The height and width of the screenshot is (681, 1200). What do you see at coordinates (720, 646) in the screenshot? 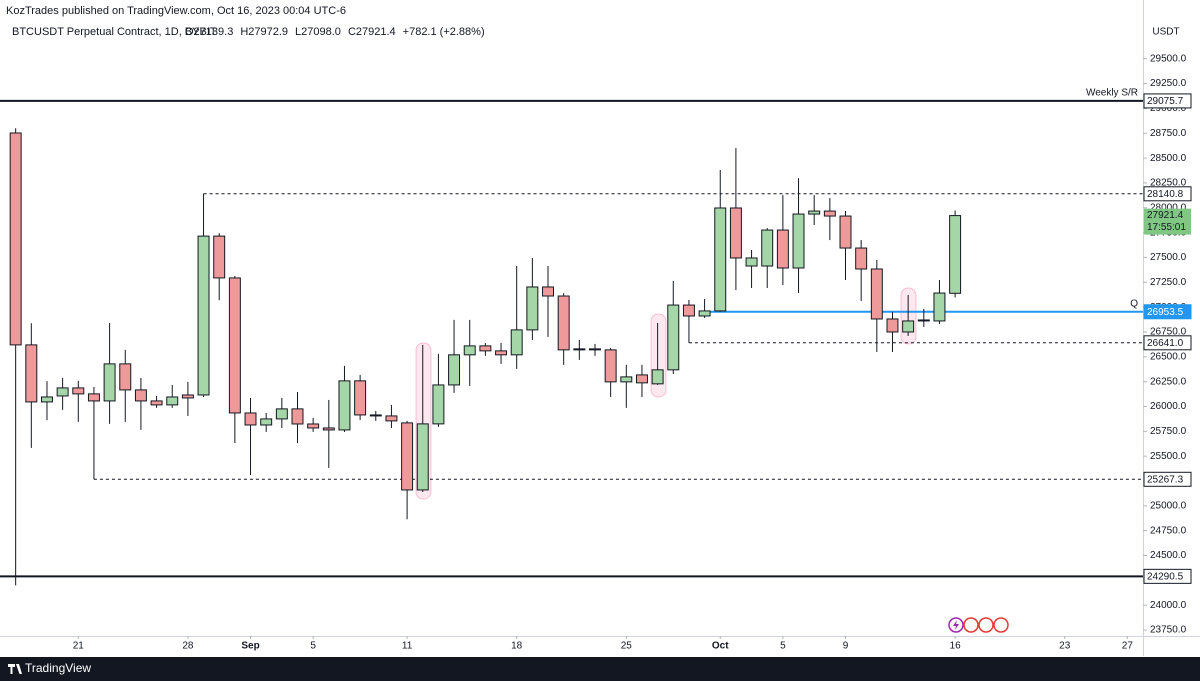
I see `x-tick-label: Oct` at bounding box center [720, 646].